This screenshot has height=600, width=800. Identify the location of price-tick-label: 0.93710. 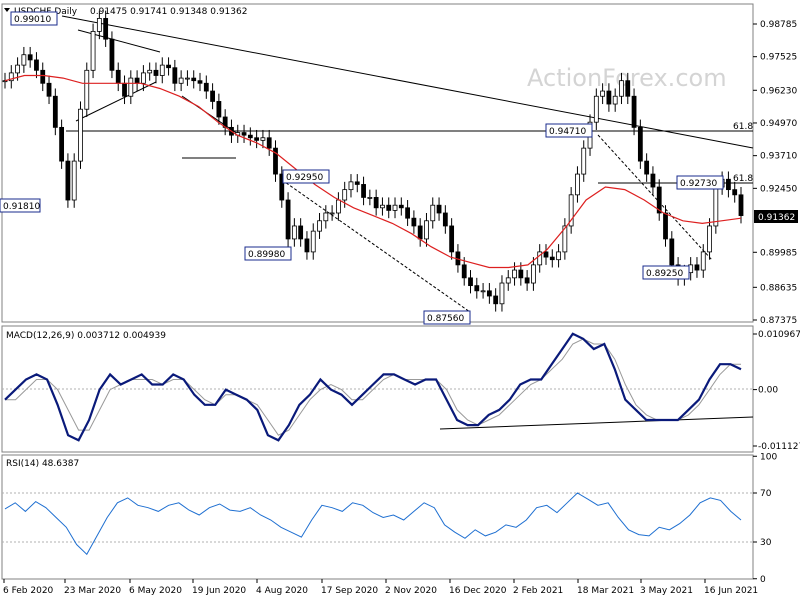
(778, 157).